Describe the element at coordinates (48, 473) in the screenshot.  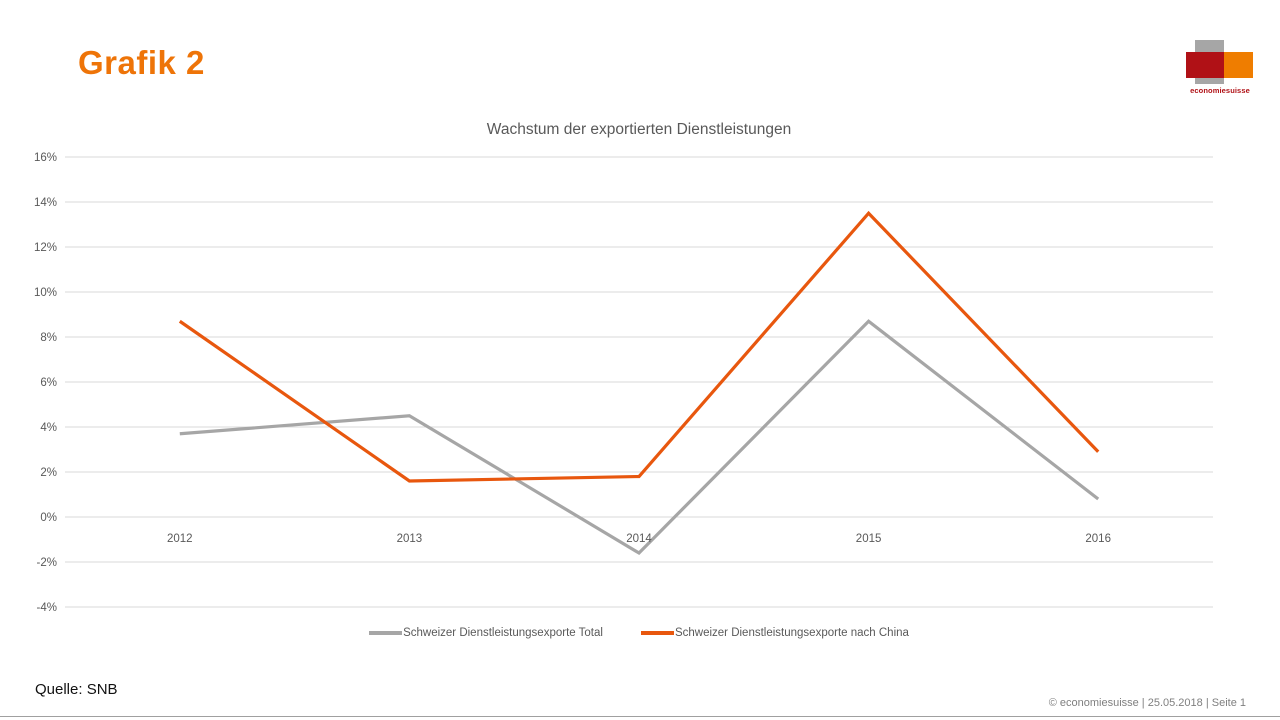
I see `y-tick-label: 2%` at that location.